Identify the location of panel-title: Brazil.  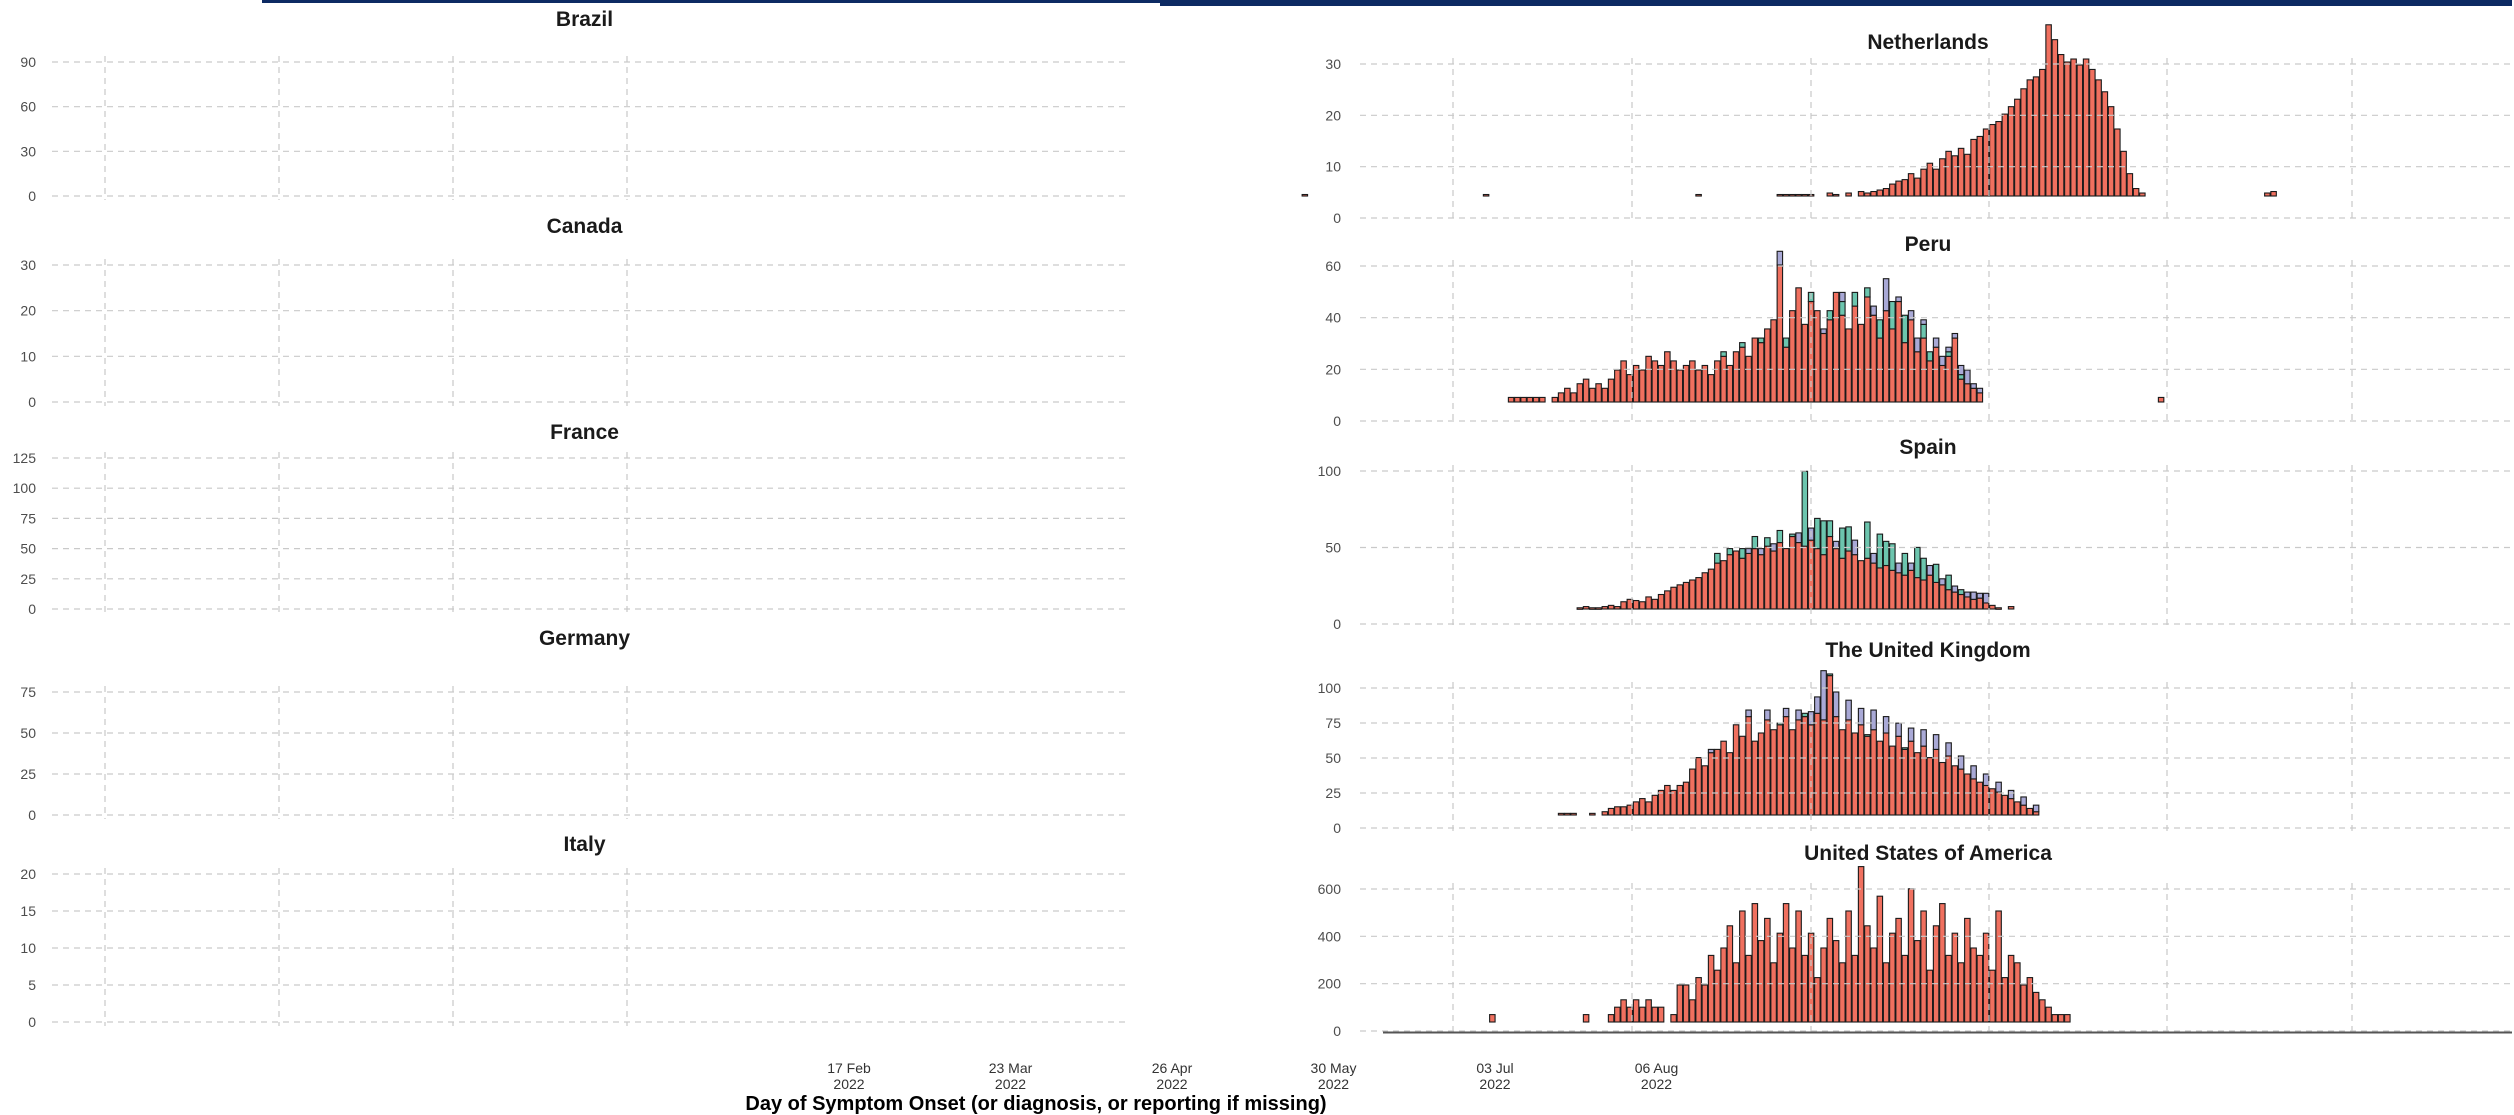
(584, 19).